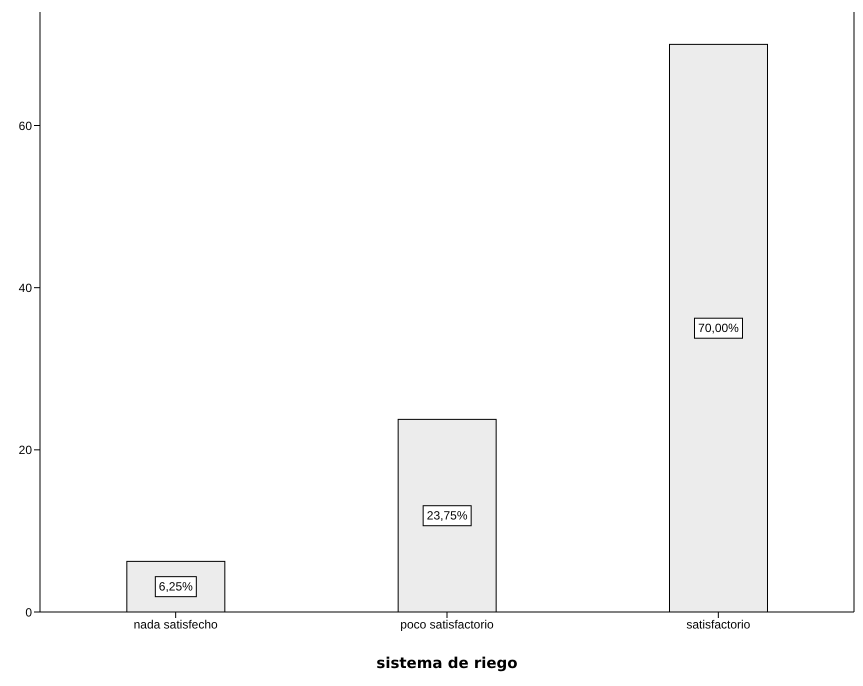 This screenshot has height=686, width=863. Describe the element at coordinates (447, 663) in the screenshot. I see `x-axis-title: sistema de riego` at that location.